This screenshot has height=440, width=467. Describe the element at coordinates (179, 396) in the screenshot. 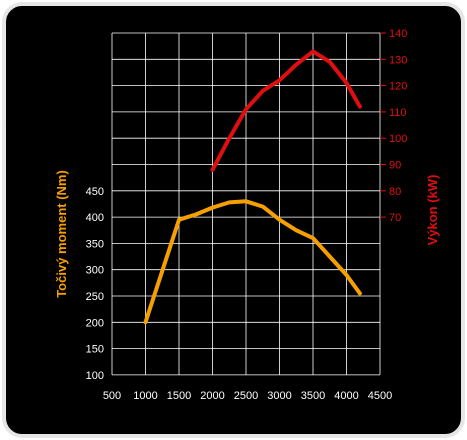

I see `x-tick-label: 1500` at that location.